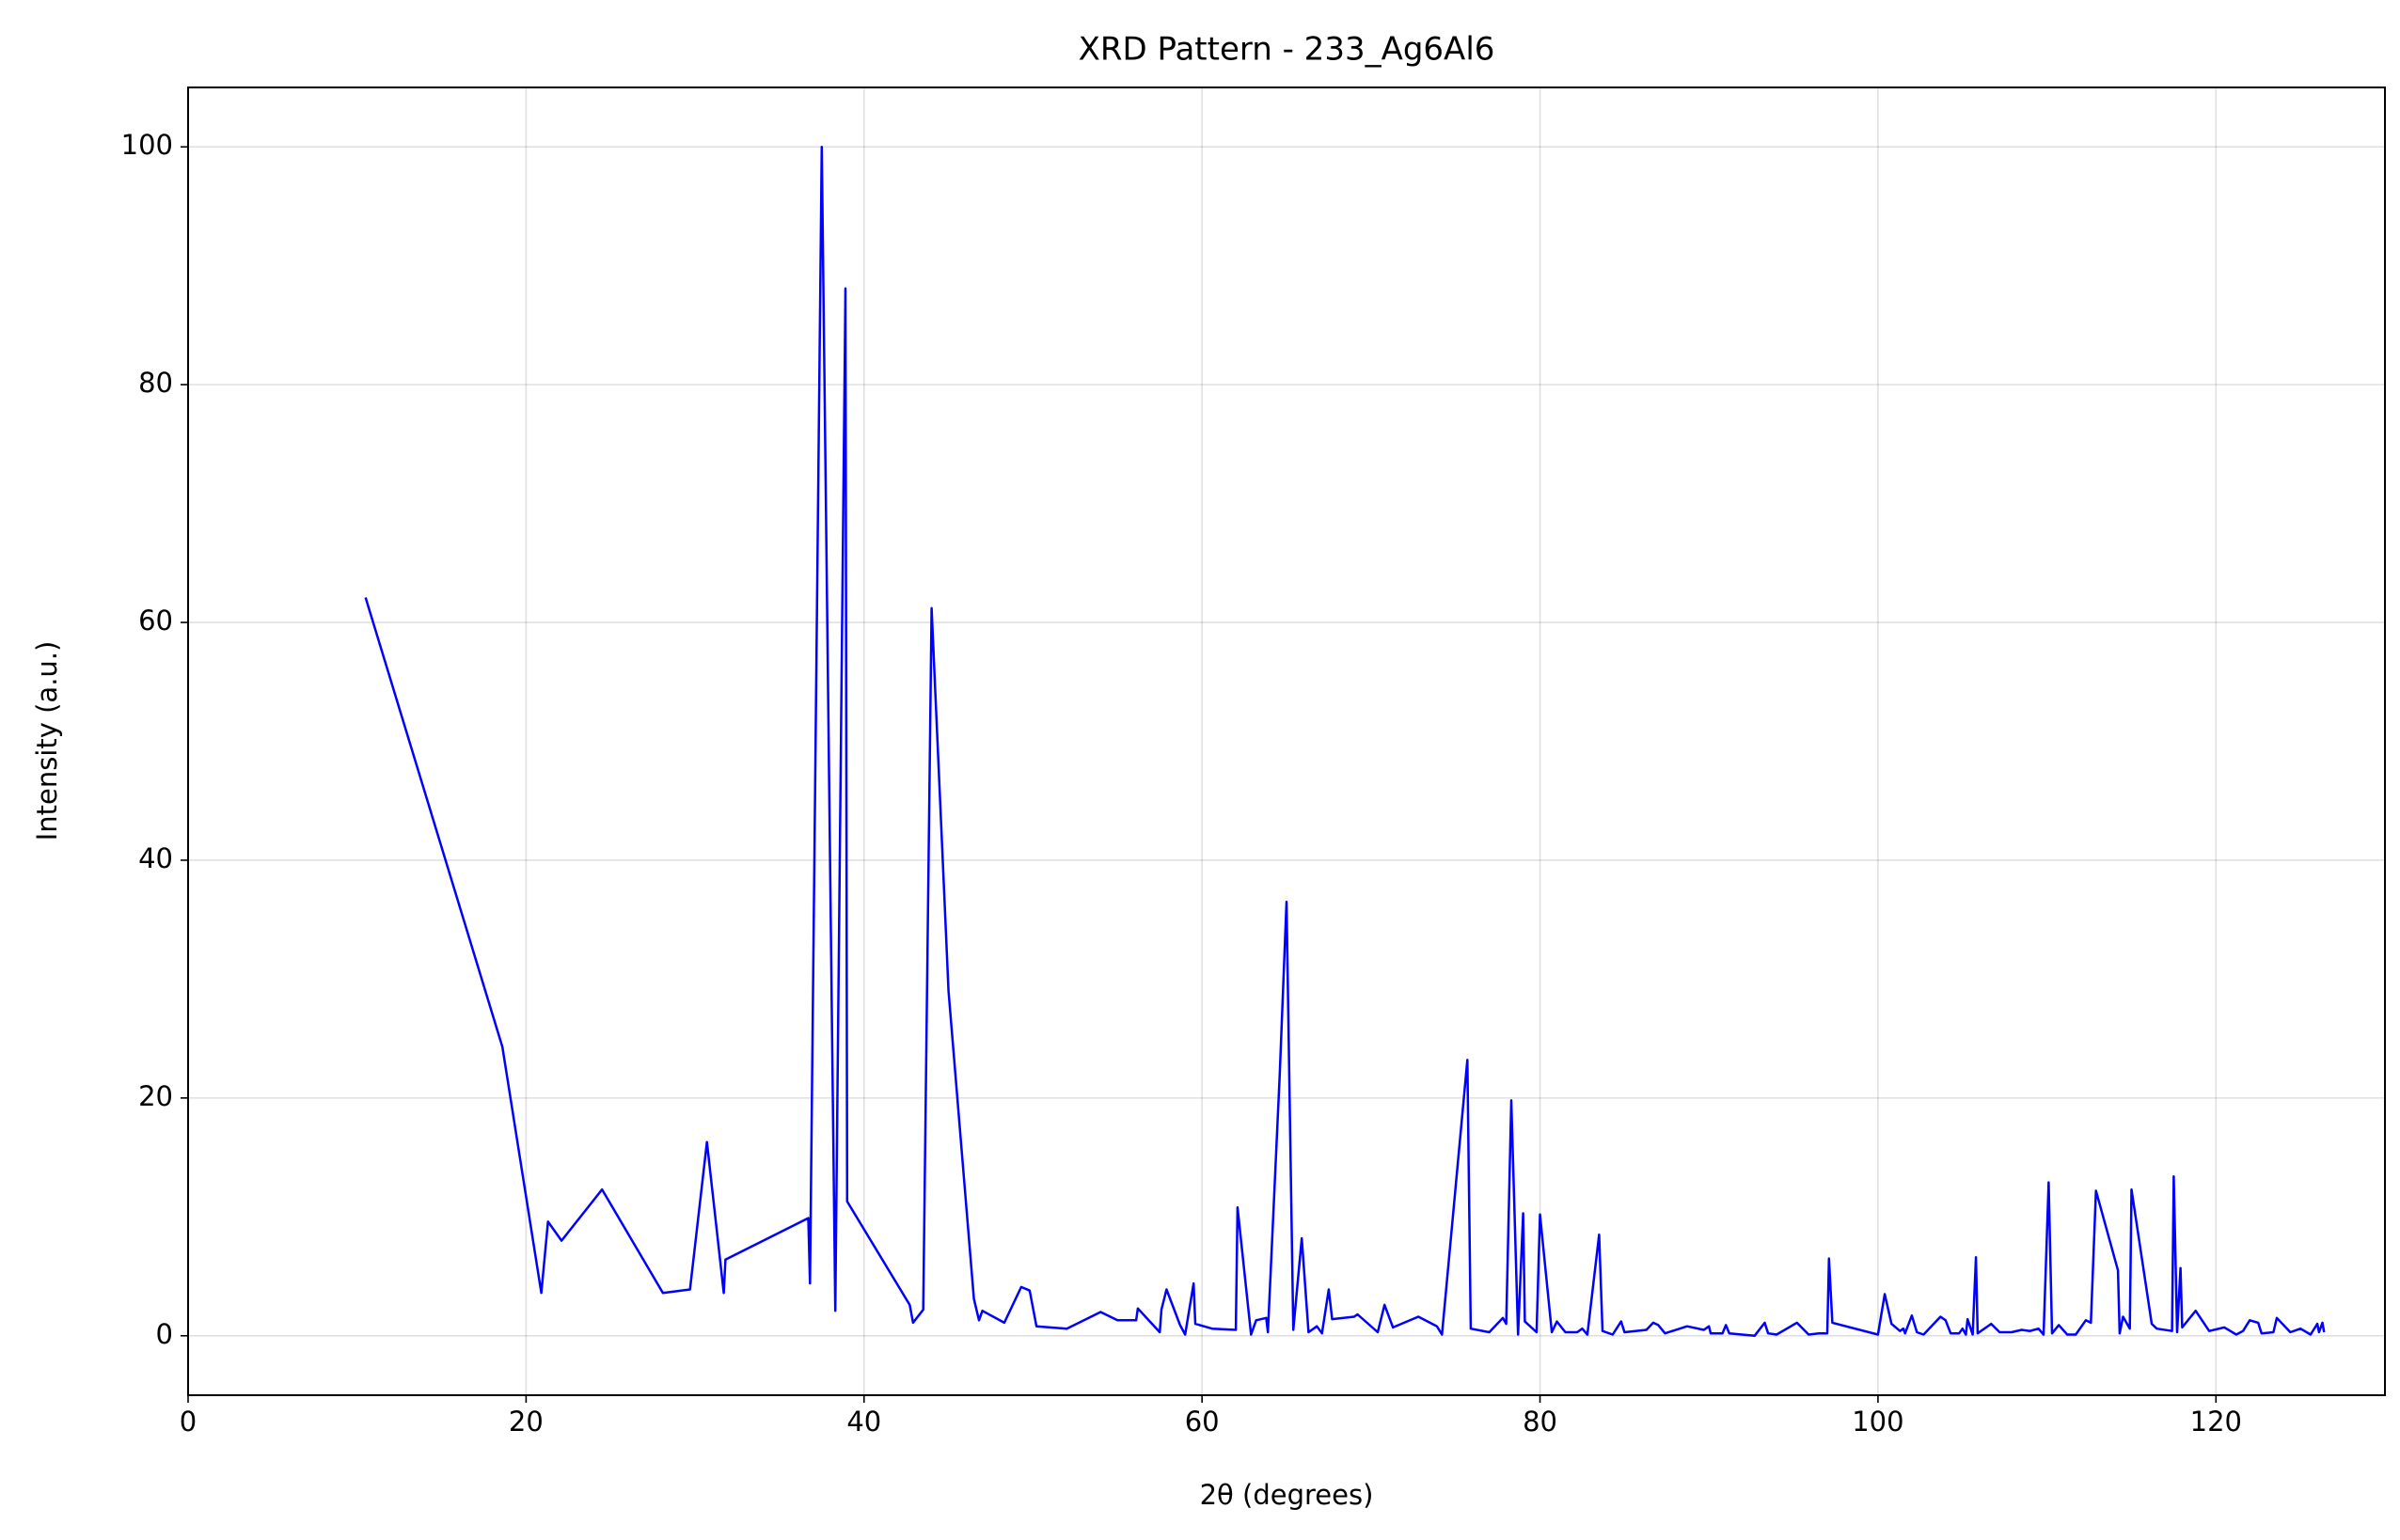  What do you see at coordinates (147, 145) in the screenshot?
I see `y-tick-label: 100` at bounding box center [147, 145].